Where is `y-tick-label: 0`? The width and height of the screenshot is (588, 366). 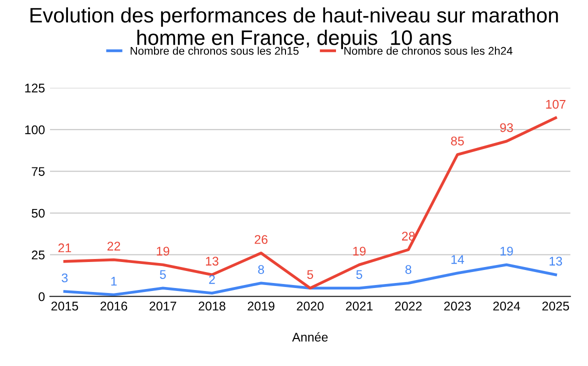 y-tick-label: 0 is located at coordinates (41, 297).